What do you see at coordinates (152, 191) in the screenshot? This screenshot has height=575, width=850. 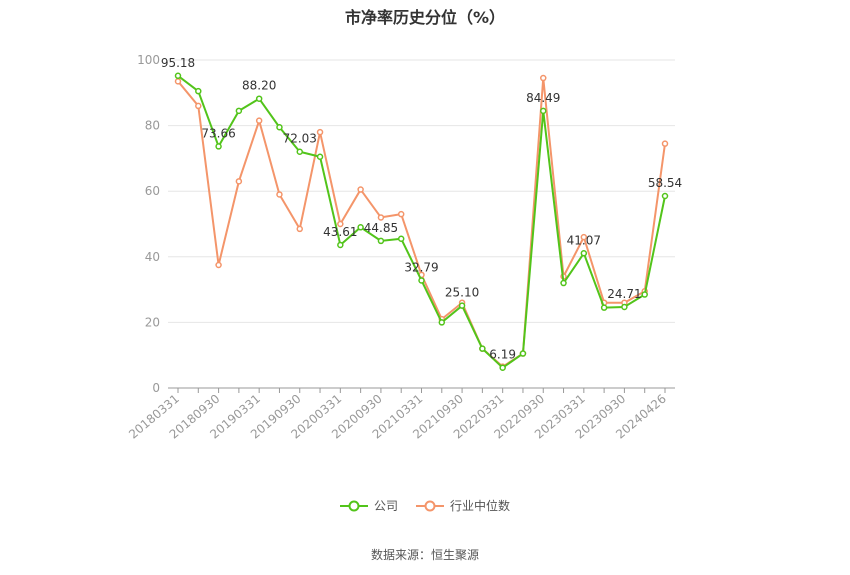 I see `y-tick-label: 60` at bounding box center [152, 191].